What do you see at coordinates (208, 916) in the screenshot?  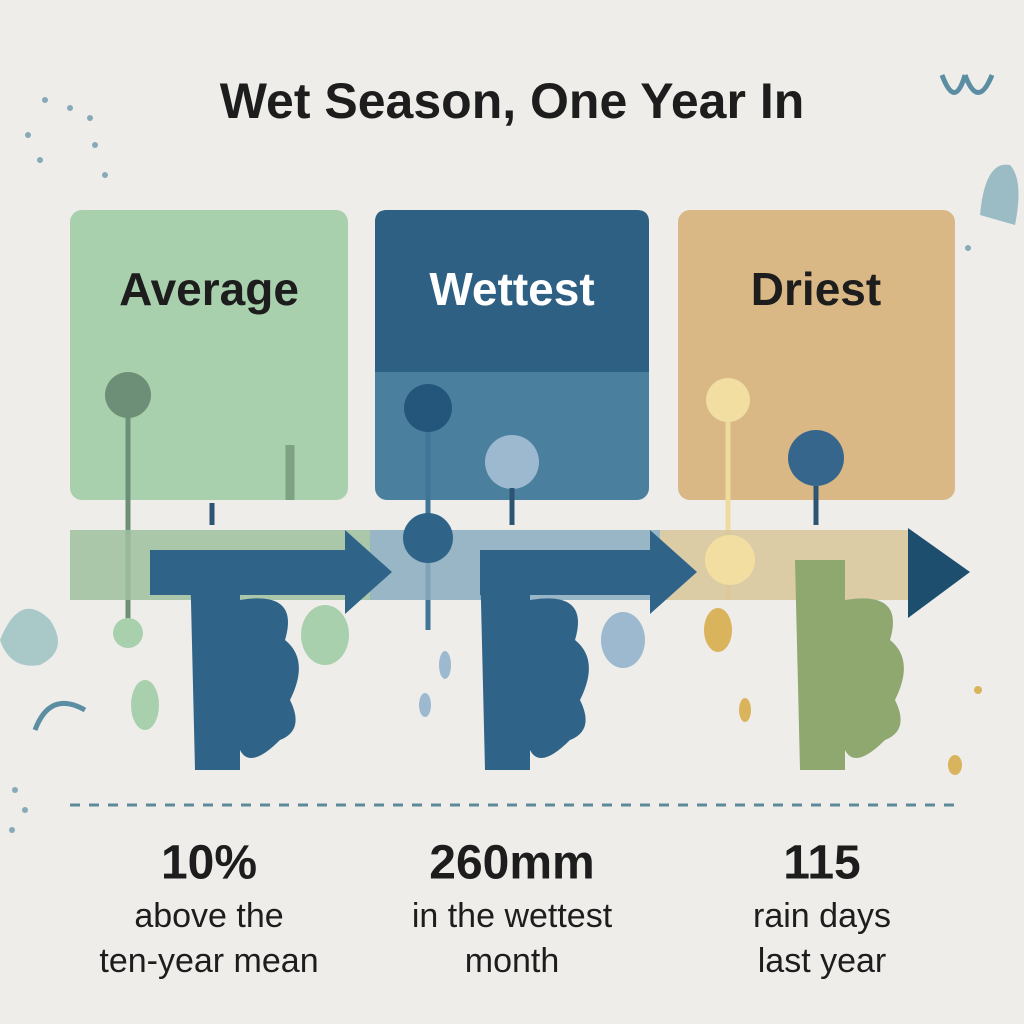 I see `stat-text: above the` at bounding box center [208, 916].